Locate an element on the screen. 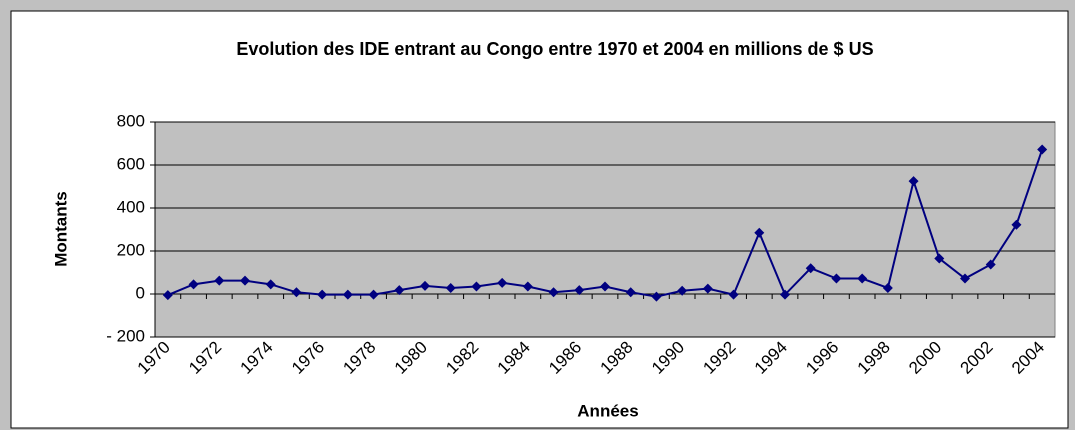 The image size is (1075, 430). y-tick-label: 0 is located at coordinates (140, 292).